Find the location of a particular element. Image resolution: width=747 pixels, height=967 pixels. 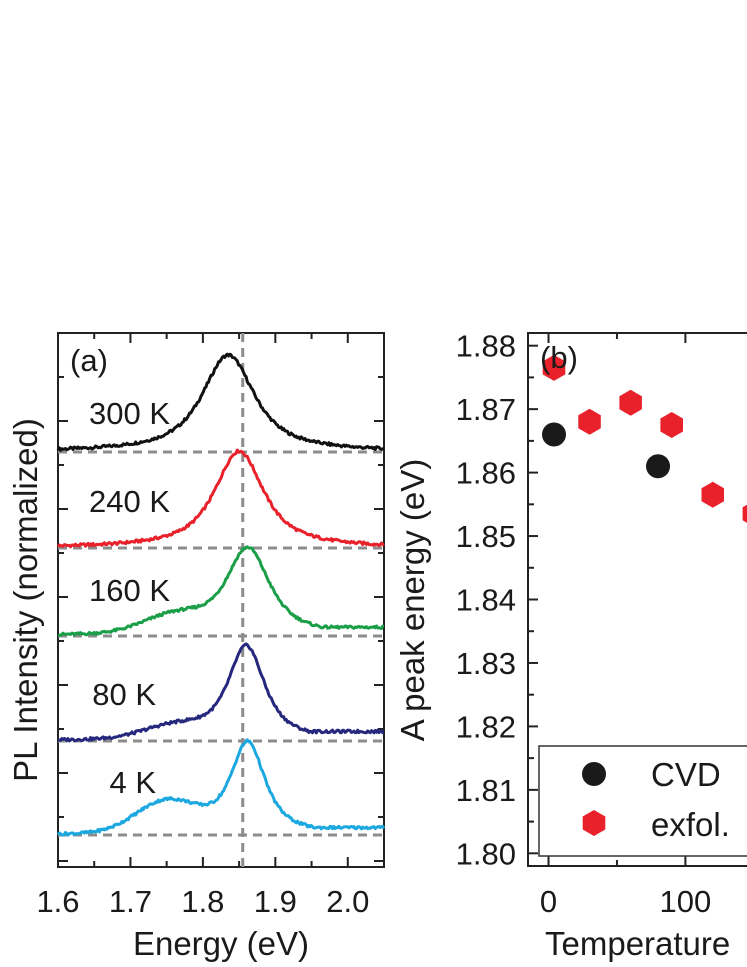

panel-b-y-tick-label: 1.85 is located at coordinates (486, 536).